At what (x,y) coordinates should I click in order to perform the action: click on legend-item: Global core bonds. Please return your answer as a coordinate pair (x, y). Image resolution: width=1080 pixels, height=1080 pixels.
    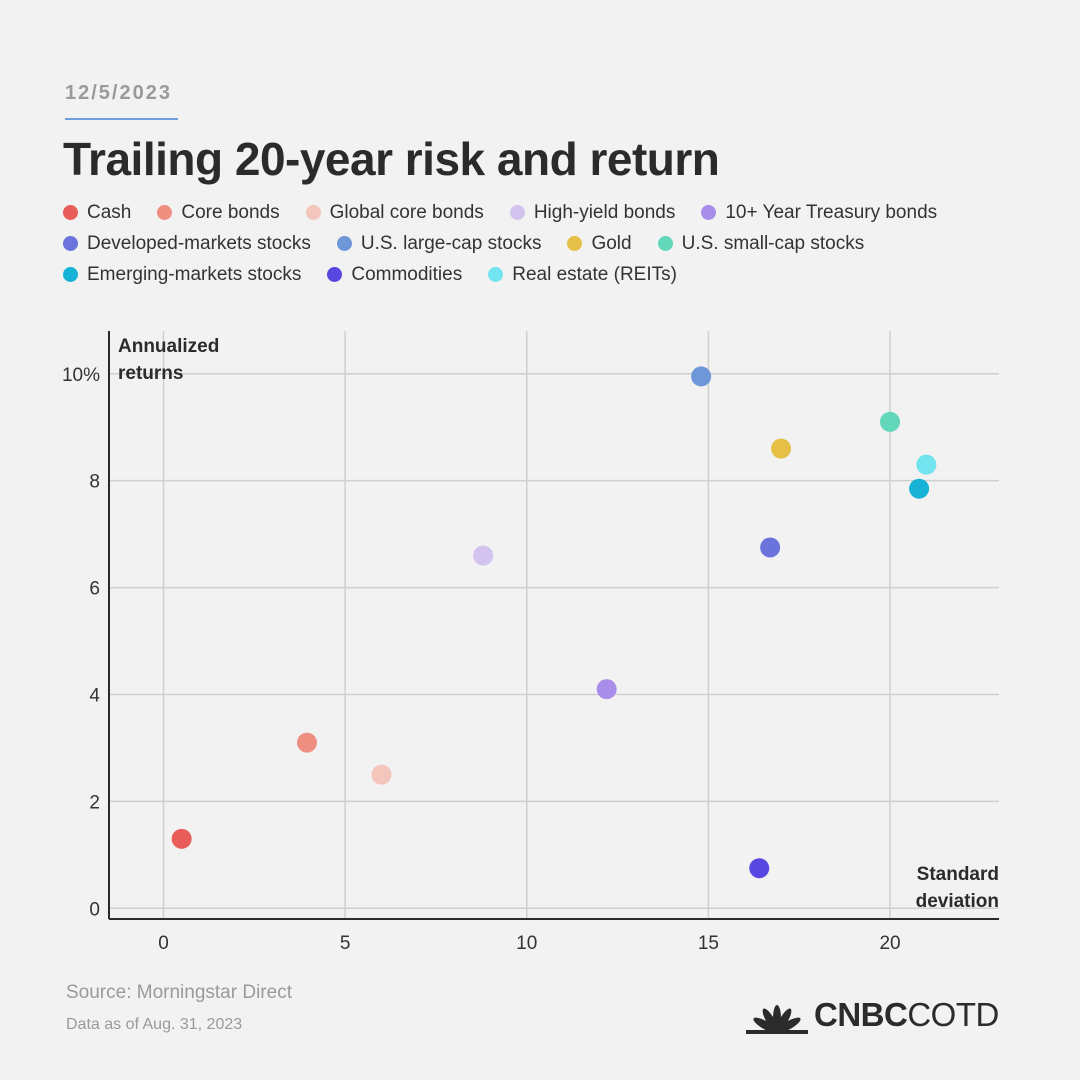
    Looking at the image, I should click on (394, 212).